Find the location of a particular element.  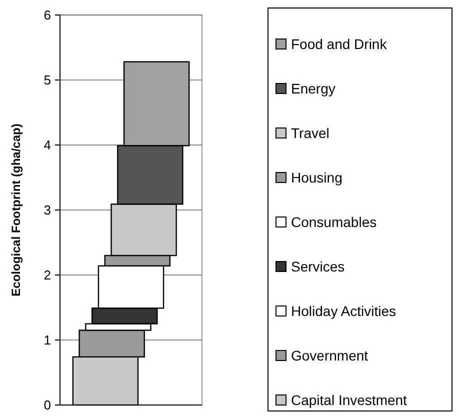

legend-label: Food and Drink is located at coordinates (339, 44).